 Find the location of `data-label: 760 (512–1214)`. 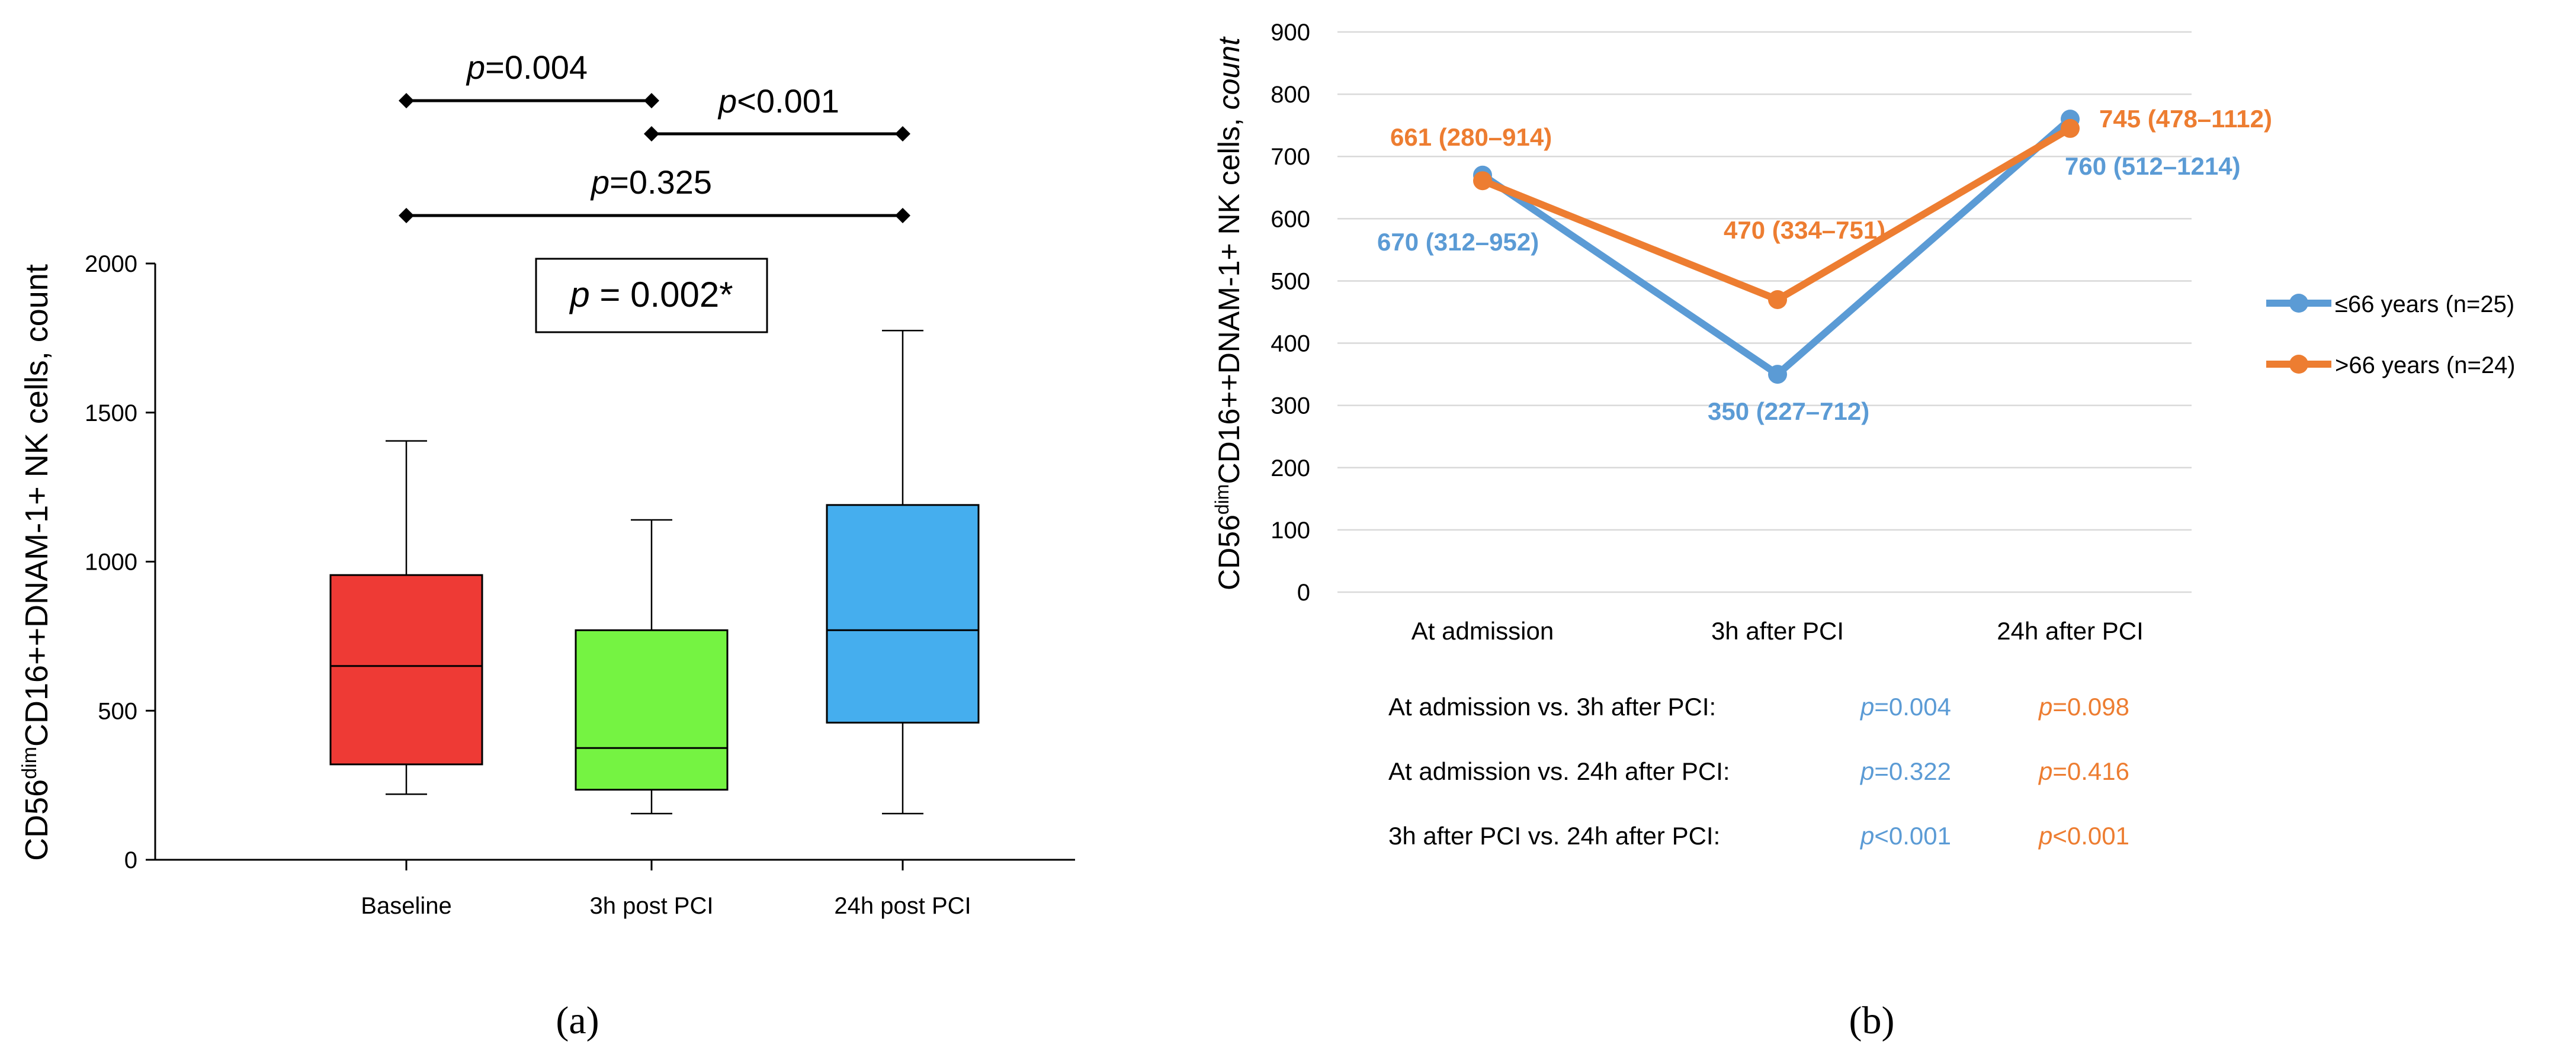

data-label: 760 (512–1214) is located at coordinates (2153, 166).